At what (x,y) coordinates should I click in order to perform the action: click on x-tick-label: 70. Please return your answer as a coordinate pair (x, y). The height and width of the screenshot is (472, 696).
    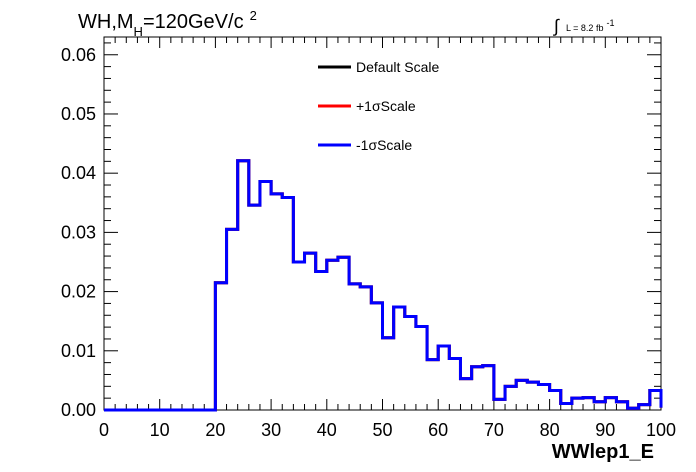
    Looking at the image, I should click on (494, 430).